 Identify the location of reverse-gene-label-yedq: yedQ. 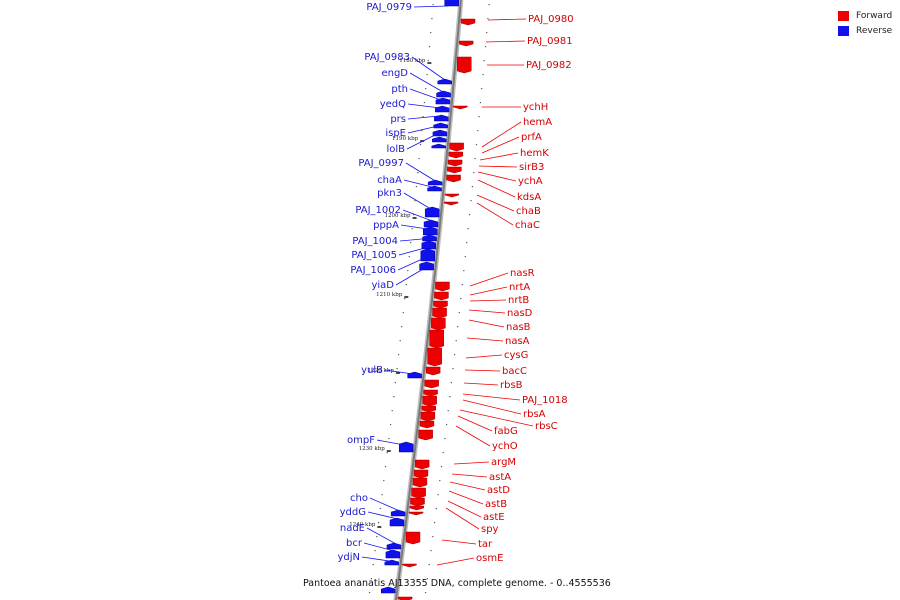
(393, 104).